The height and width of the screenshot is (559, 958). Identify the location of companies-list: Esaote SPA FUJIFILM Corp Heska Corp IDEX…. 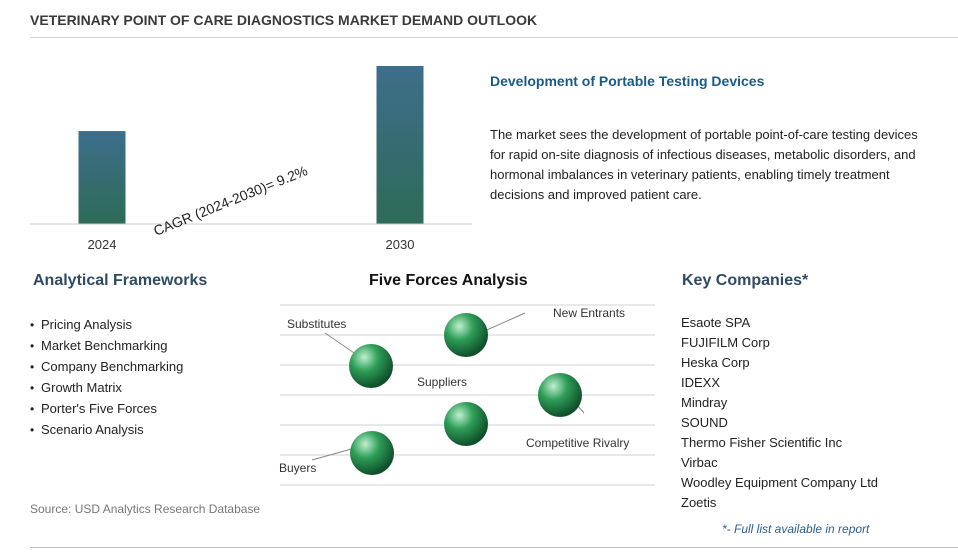
(779, 413).